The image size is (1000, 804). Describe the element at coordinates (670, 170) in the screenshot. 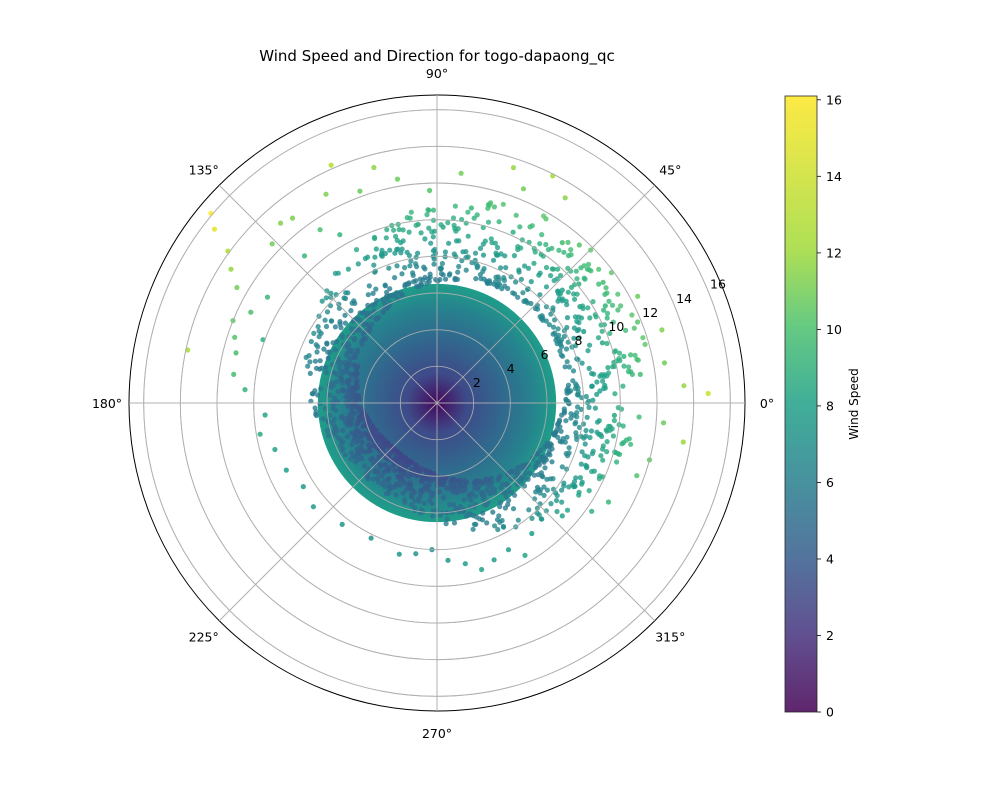

I see `theta-tick-label: 45°` at that location.